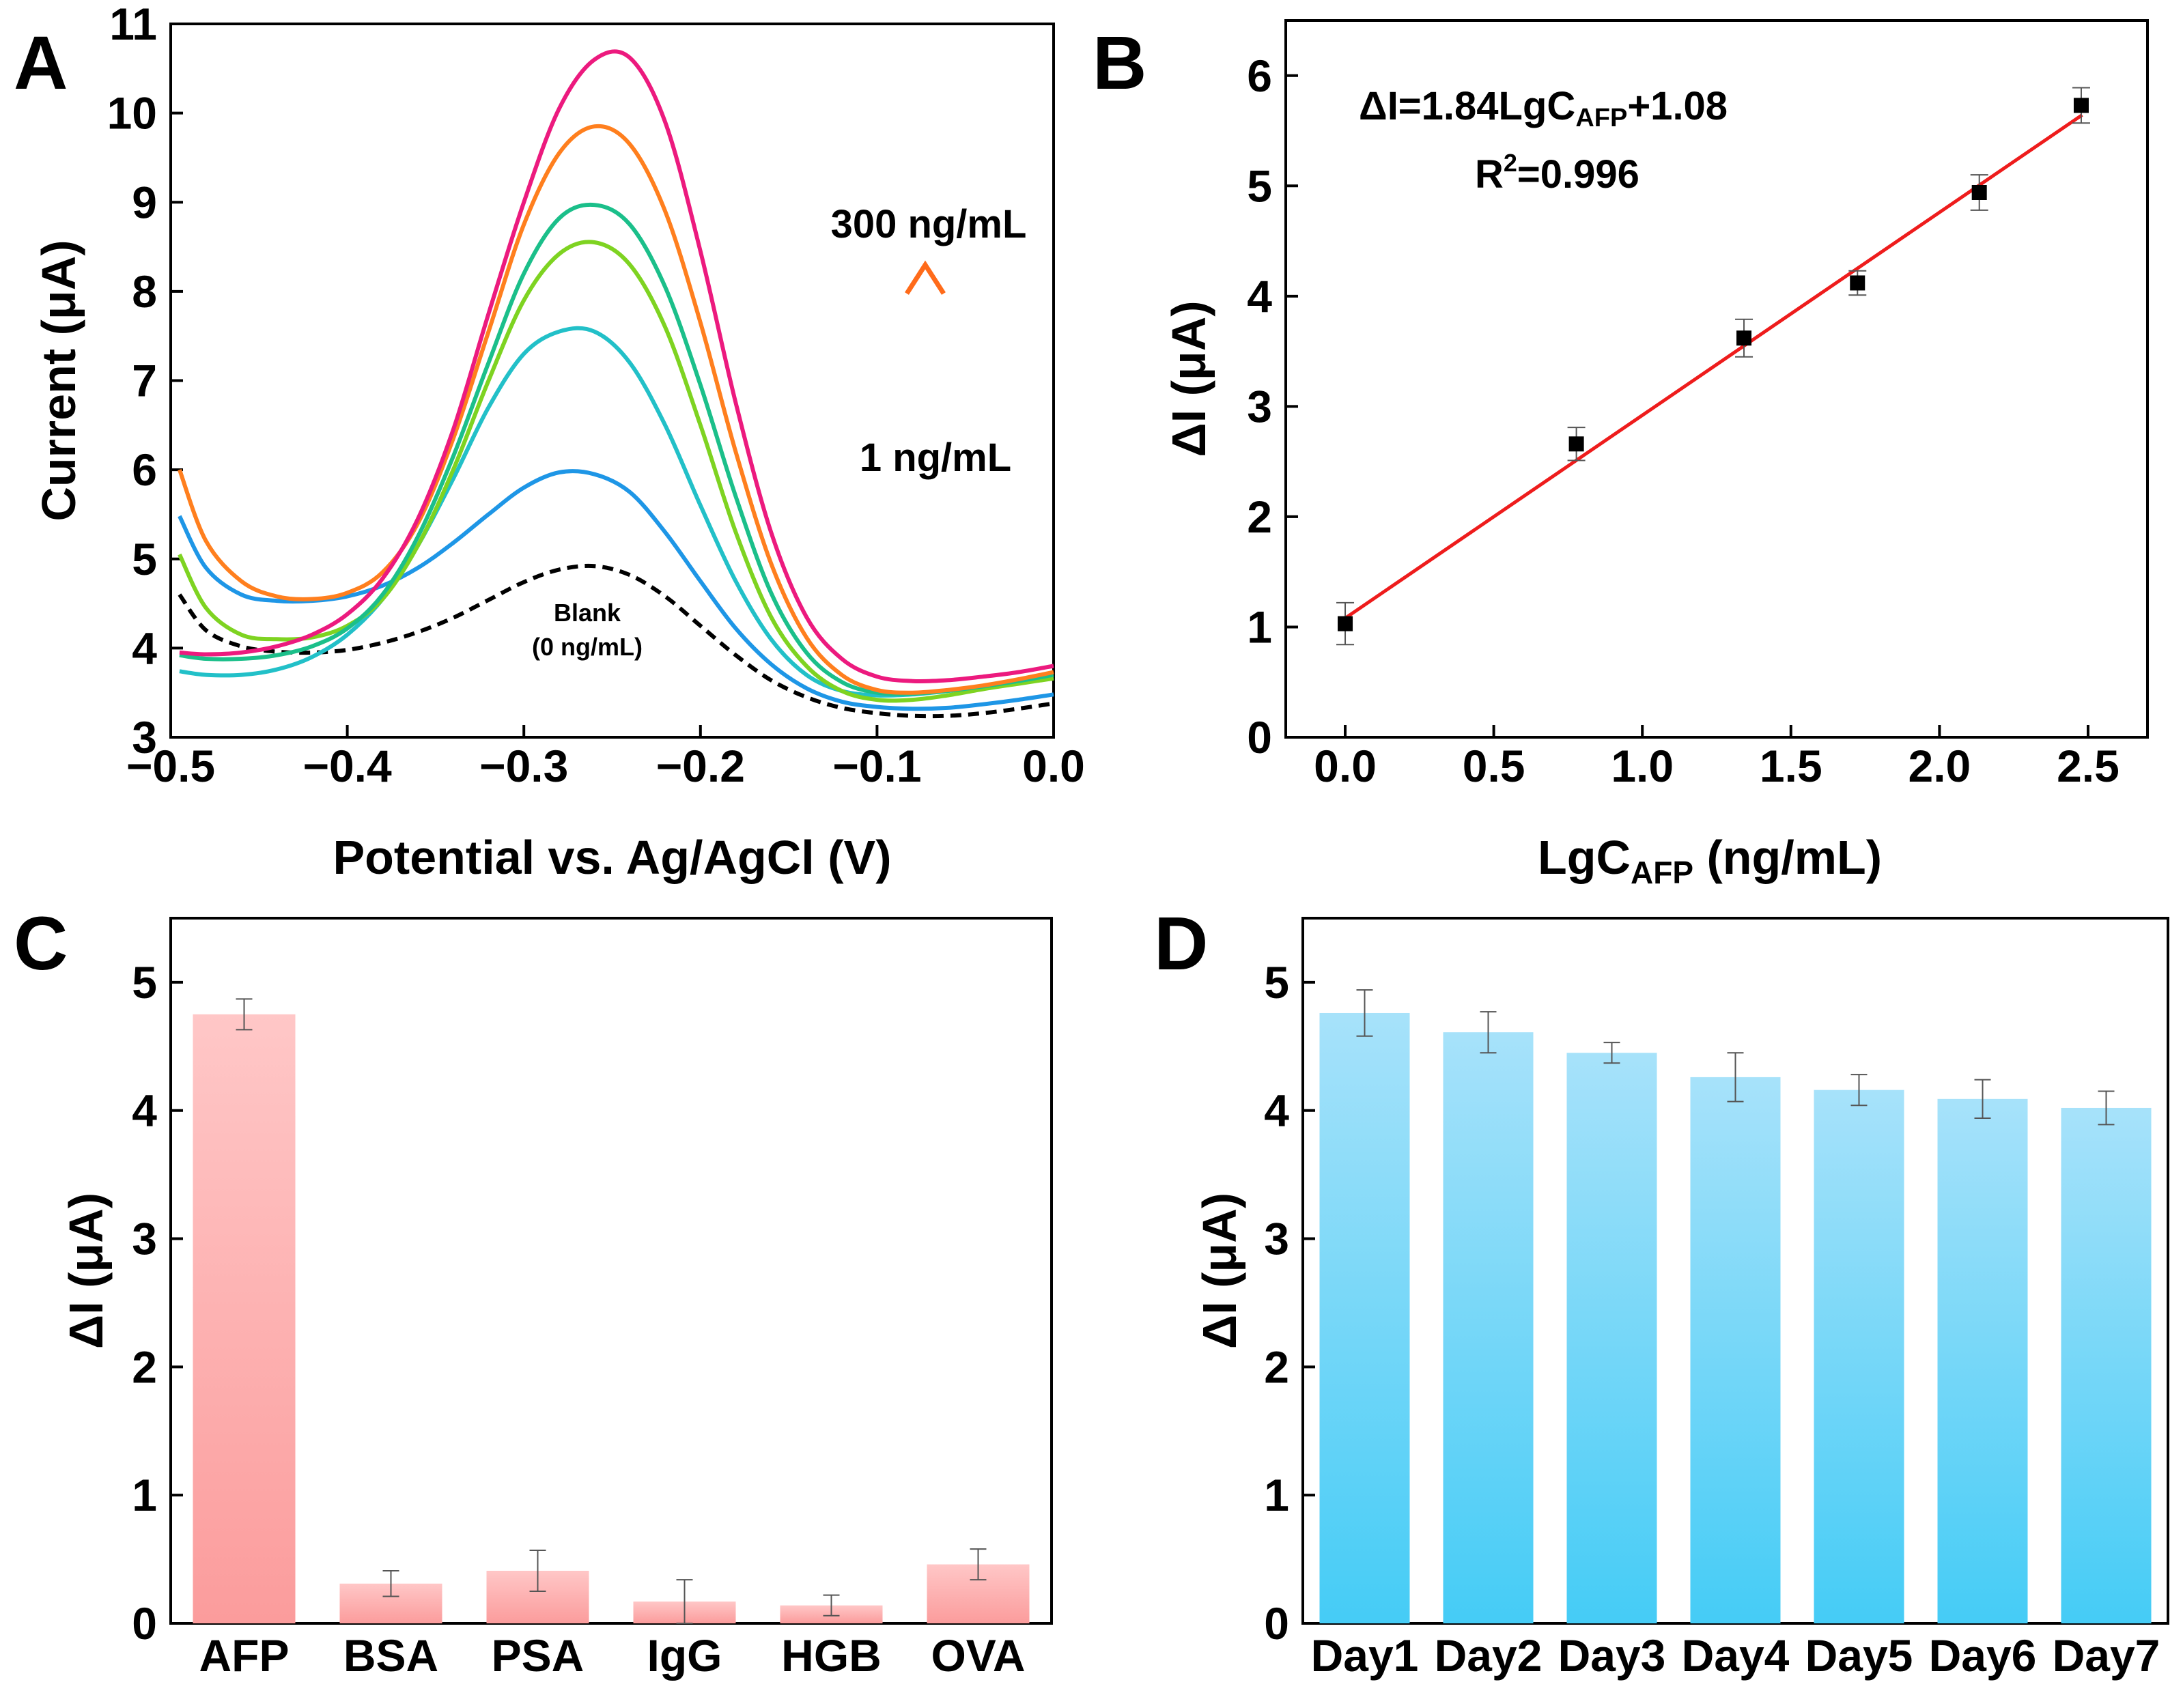 The width and height of the screenshot is (2183, 1708). I want to click on y-tick-label: 7, so click(145, 381).